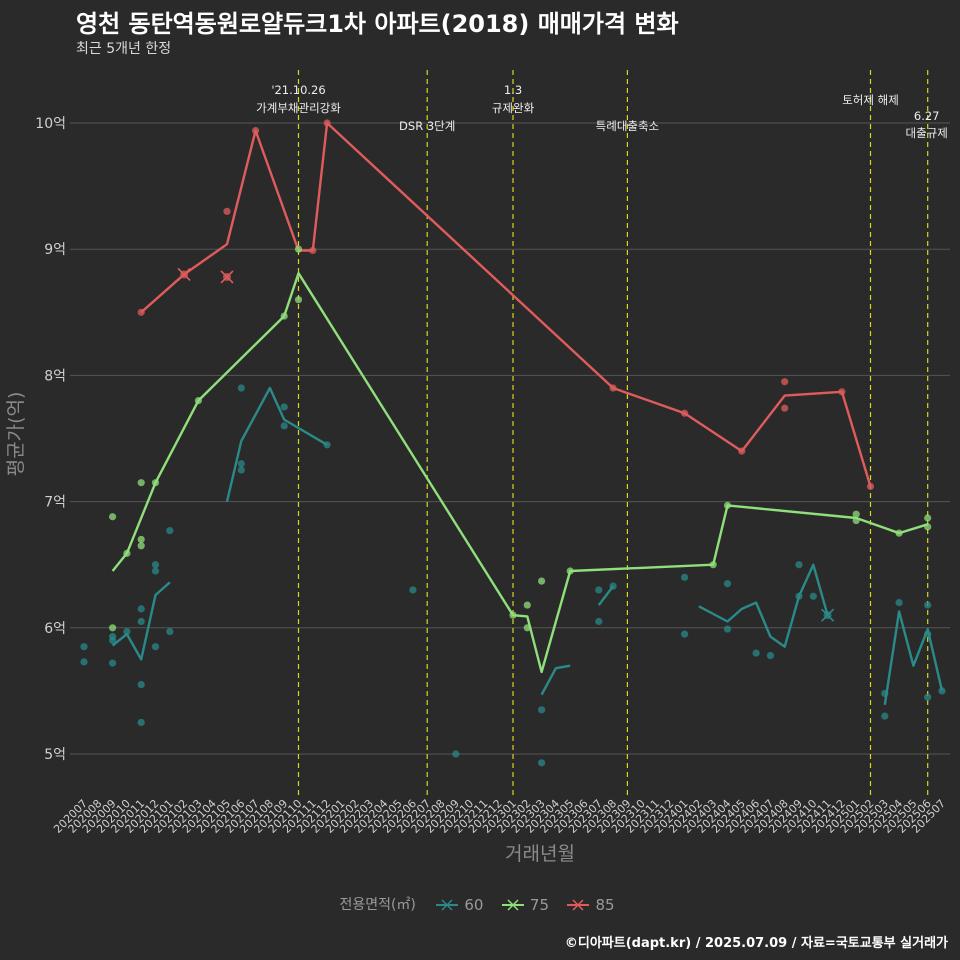  I want to click on event-label: 특례대출축소, so click(627, 126).